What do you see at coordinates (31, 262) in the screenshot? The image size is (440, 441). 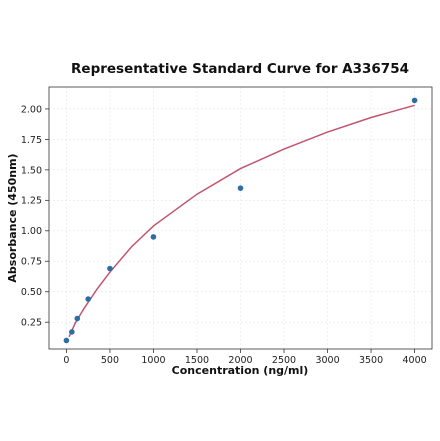 I see `y-tick-label: 0.75` at bounding box center [31, 262].